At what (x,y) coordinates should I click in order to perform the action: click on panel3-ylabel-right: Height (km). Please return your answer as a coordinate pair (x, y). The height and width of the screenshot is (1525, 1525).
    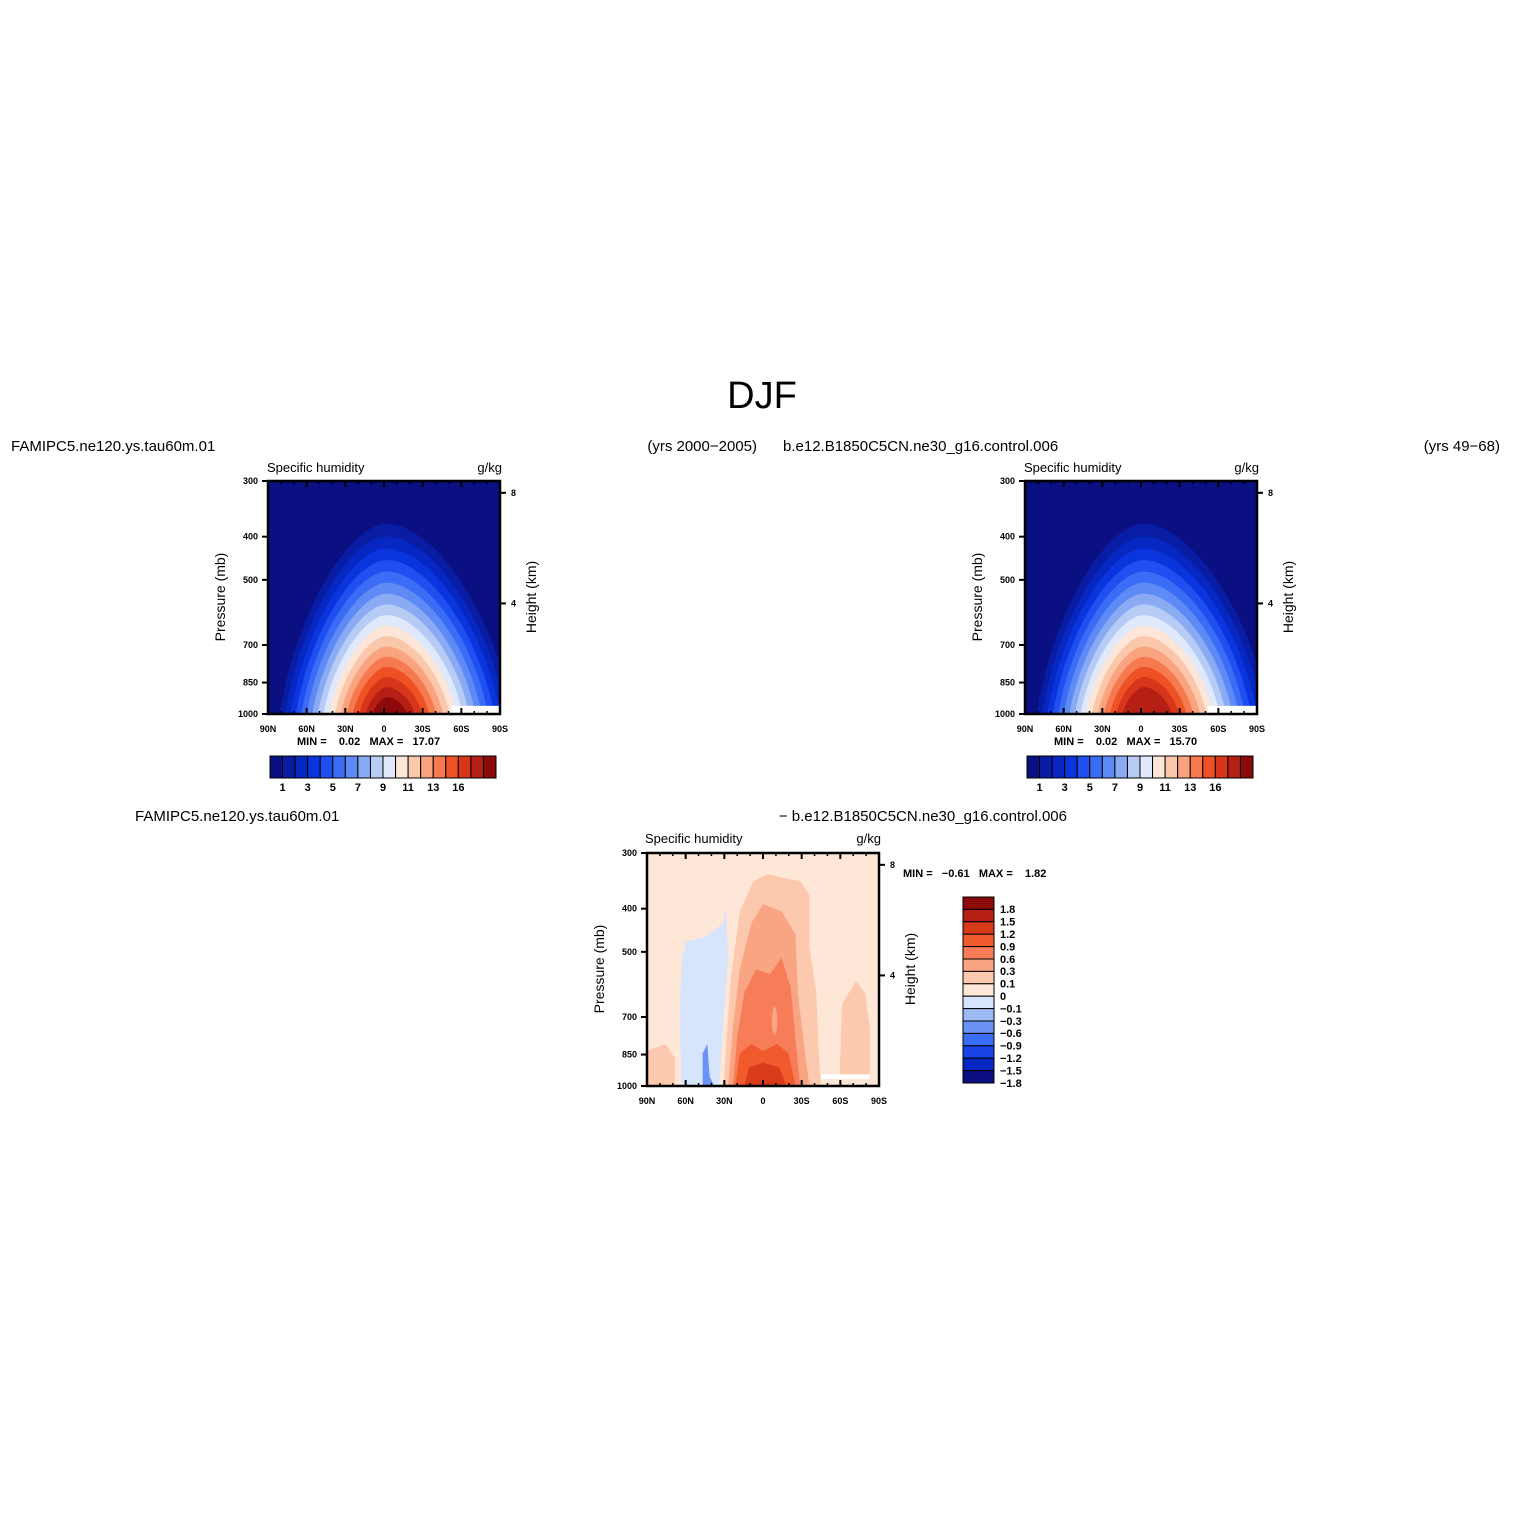
    Looking at the image, I should click on (910, 969).